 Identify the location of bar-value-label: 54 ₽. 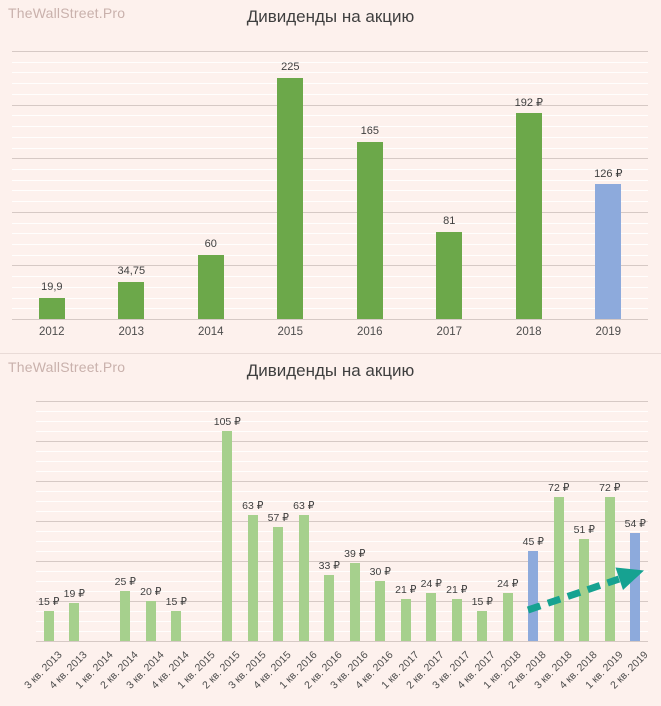
(635, 524).